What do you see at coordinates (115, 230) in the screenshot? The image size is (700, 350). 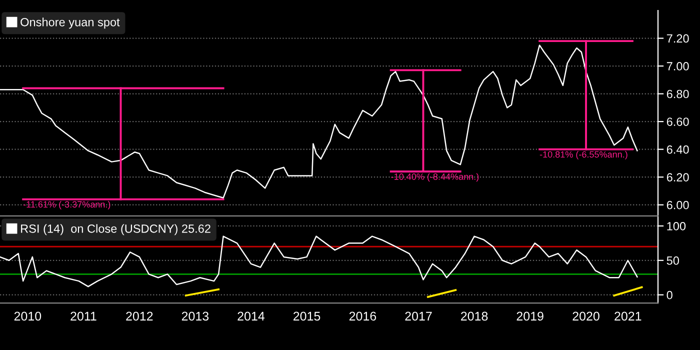 I see `legend-label: RSI (14) on Close (USDCNY) 25.62` at bounding box center [115, 230].